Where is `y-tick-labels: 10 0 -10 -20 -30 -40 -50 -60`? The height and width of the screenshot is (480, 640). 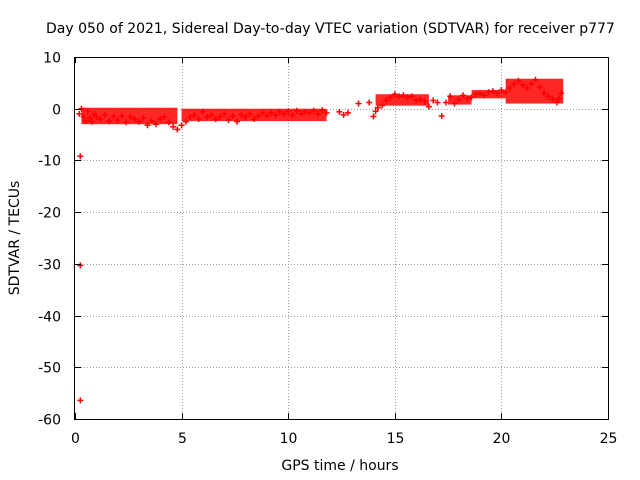
y-tick-labels: 10 0 -10 -20 -30 -40 -50 -60 is located at coordinates (49, 240).